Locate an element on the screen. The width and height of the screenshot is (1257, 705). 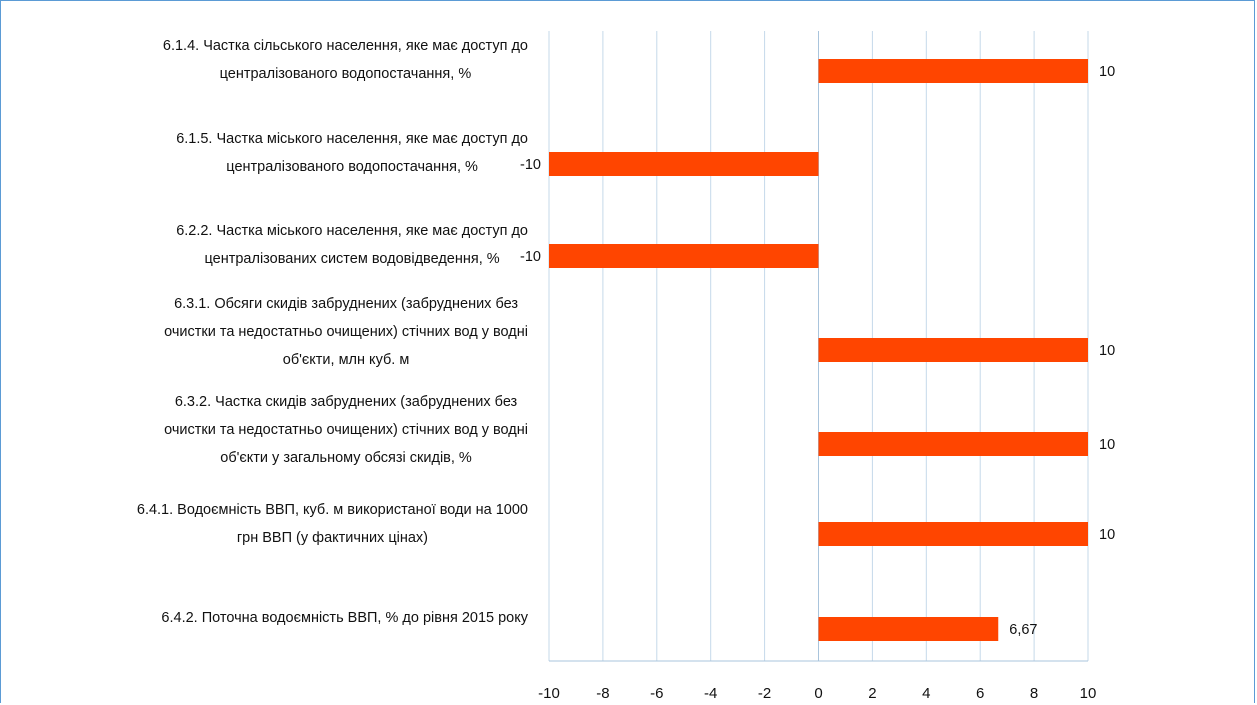
category-label-line: централізованих систем водовідведення, % is located at coordinates (352, 259).